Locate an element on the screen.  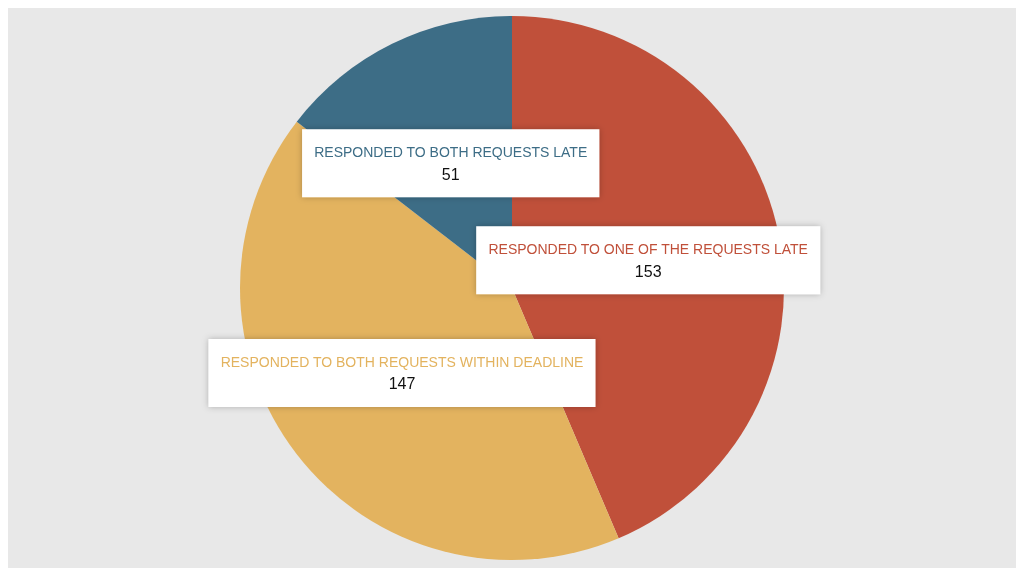
slice-label: RESPONDED TO ONE OF THE REQUESTS LATE is located at coordinates (648, 249).